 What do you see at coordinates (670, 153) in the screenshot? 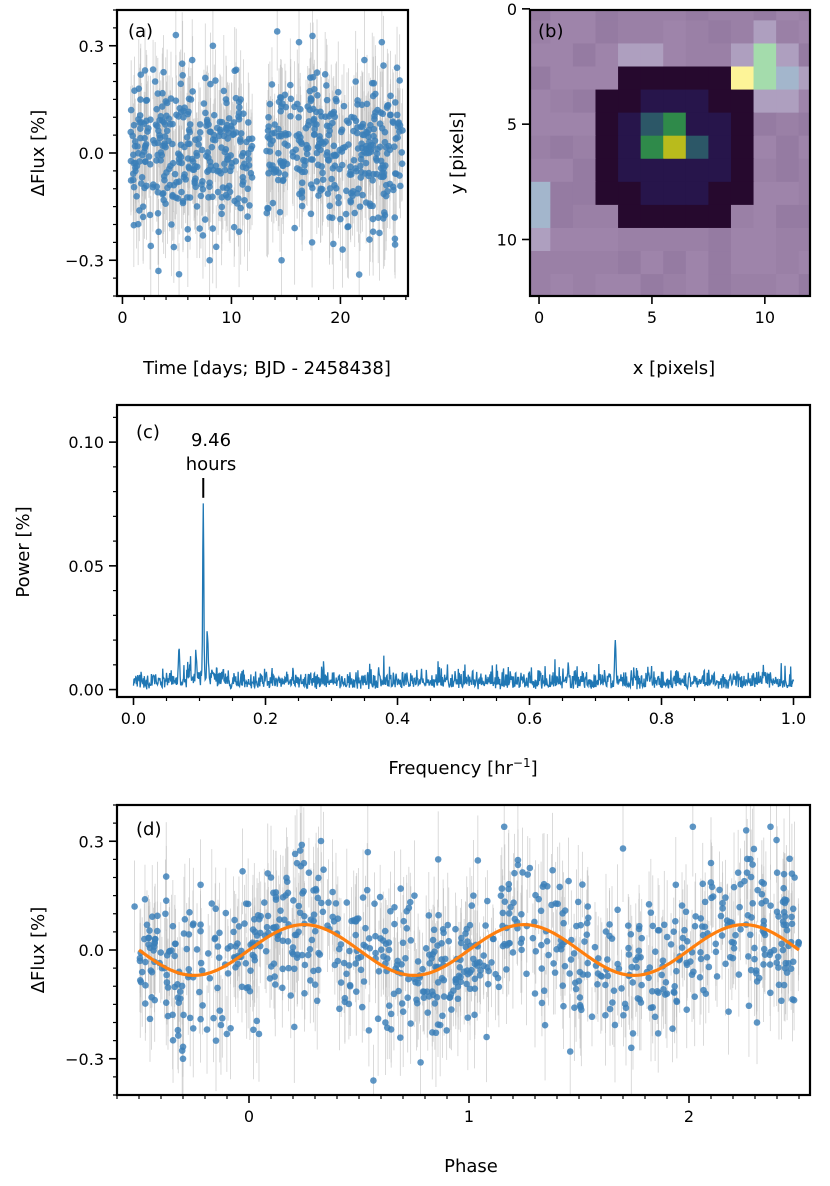
I see `b-cells` at bounding box center [670, 153].